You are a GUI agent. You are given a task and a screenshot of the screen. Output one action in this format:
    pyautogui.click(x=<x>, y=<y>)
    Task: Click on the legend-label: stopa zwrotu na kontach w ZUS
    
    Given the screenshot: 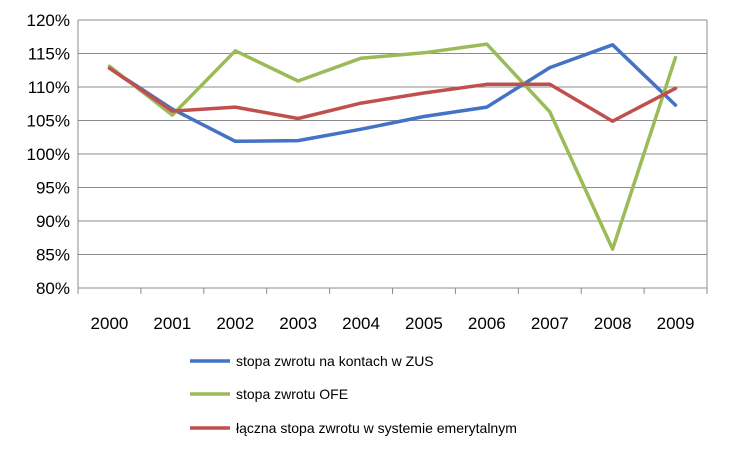 What is the action you would take?
    pyautogui.click(x=335, y=361)
    